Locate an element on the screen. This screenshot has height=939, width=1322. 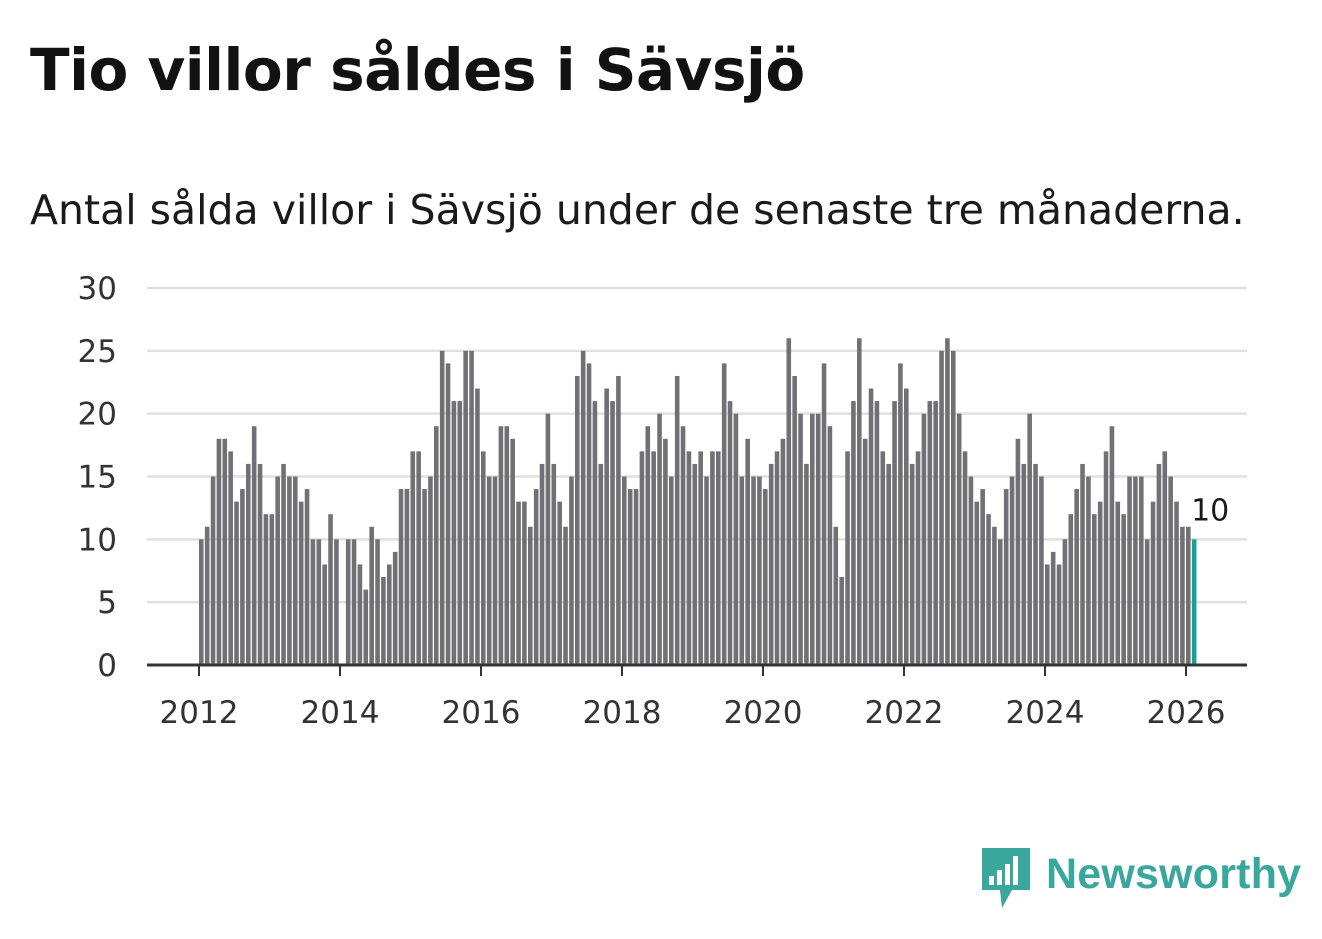
bar-highlight is located at coordinates (1194, 602).